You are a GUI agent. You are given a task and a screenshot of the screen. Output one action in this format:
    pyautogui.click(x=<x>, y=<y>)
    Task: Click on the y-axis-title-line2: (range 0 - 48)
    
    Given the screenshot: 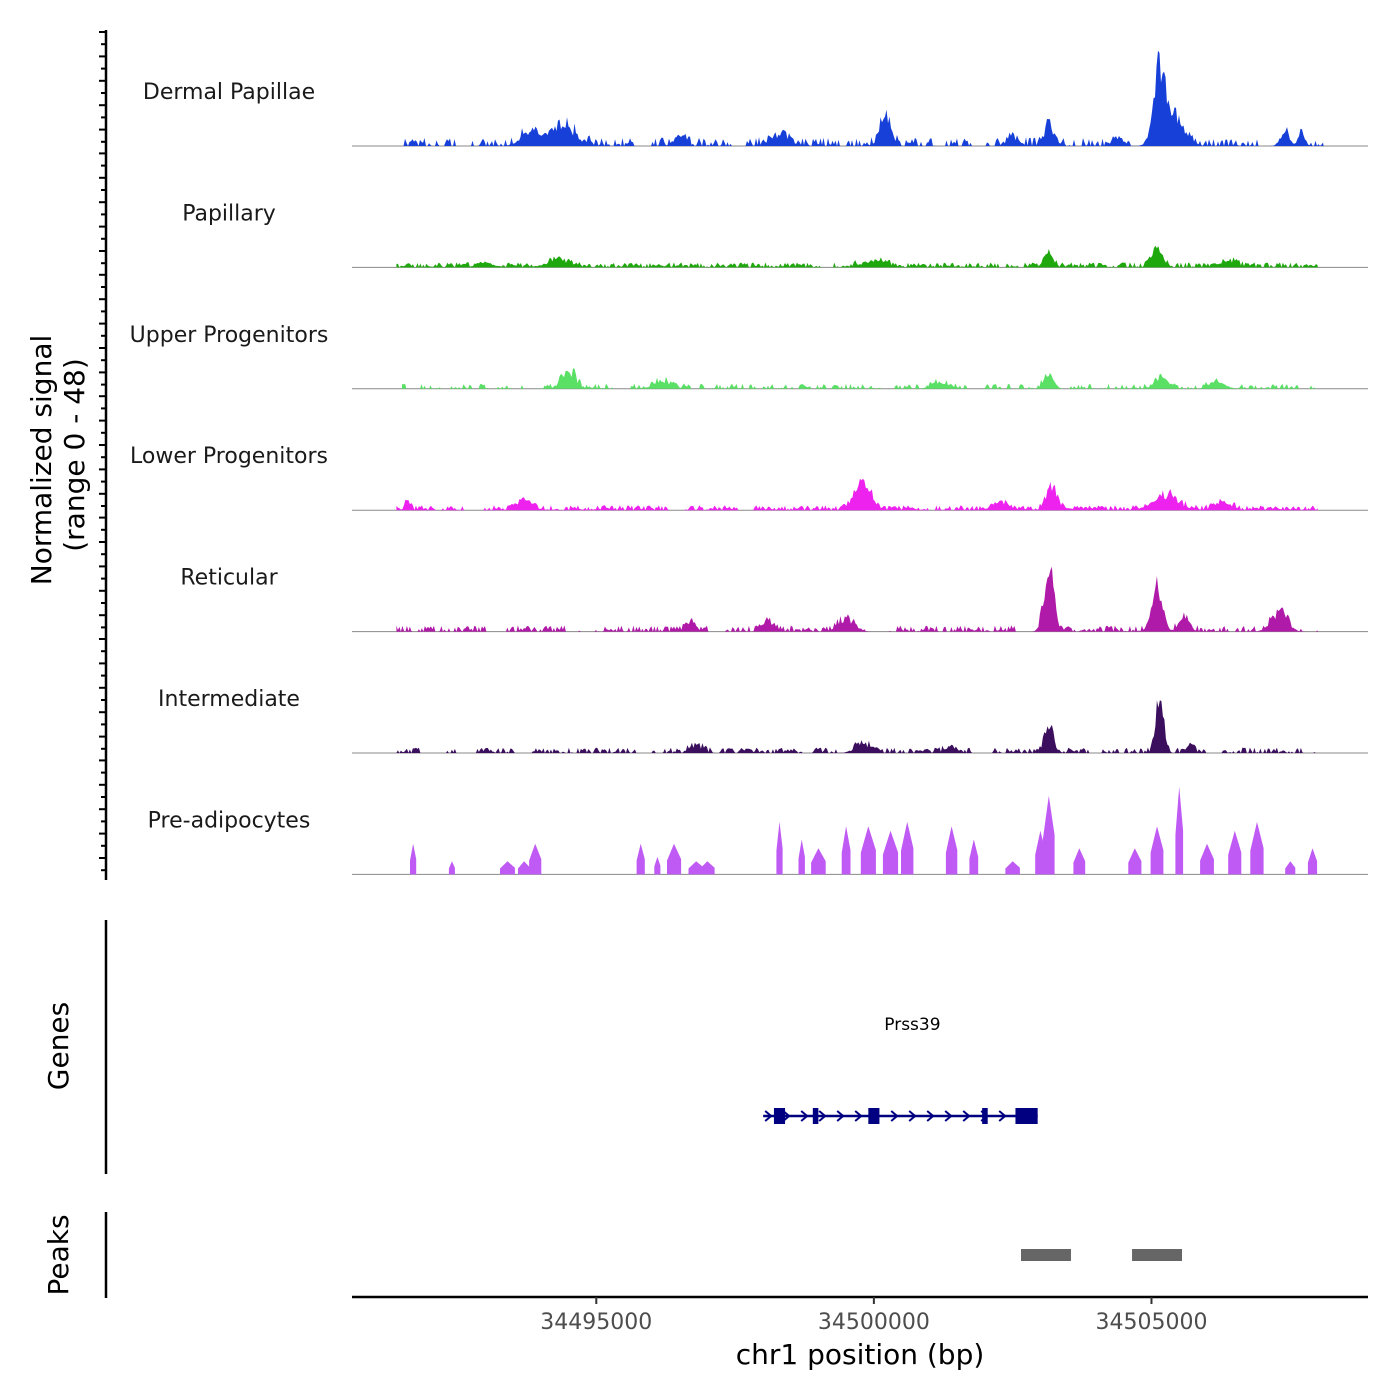 What is the action you would take?
    pyautogui.click(x=74, y=455)
    